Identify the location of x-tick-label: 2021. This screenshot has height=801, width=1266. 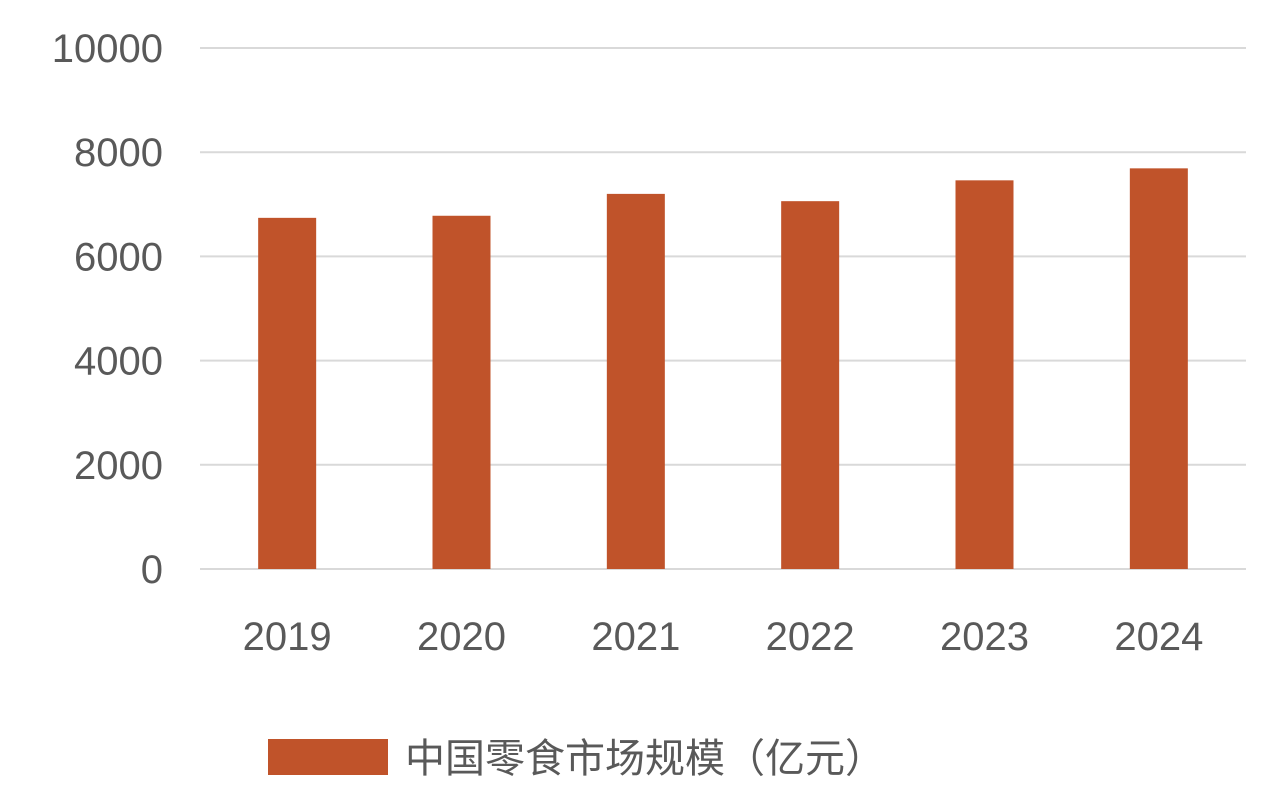
(635, 637).